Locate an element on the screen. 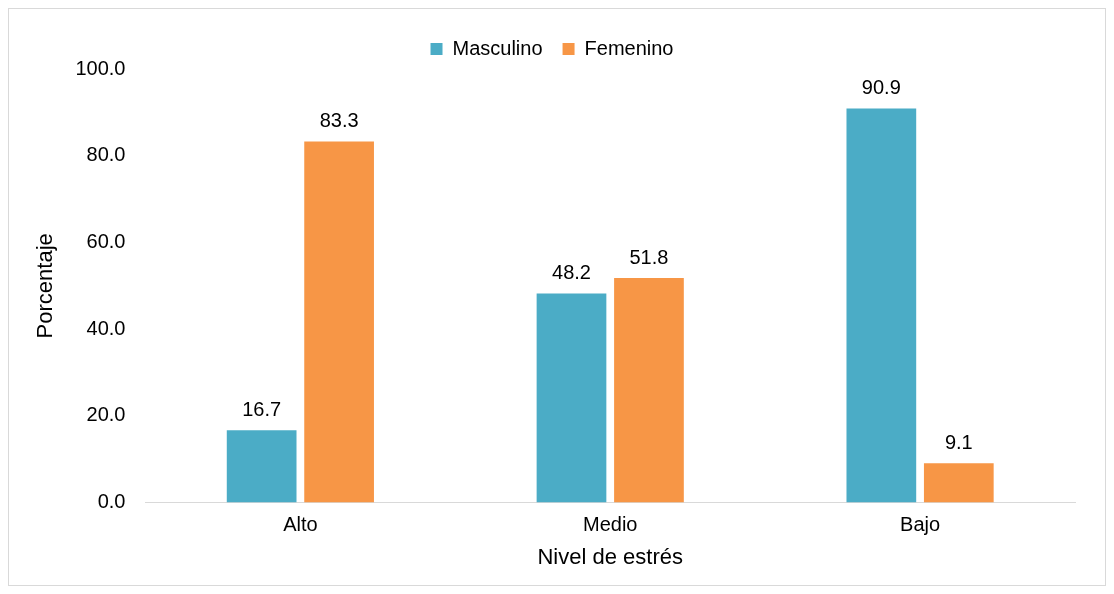 The height and width of the screenshot is (594, 1114). y-tick-label: 0.0 is located at coordinates (111, 501).